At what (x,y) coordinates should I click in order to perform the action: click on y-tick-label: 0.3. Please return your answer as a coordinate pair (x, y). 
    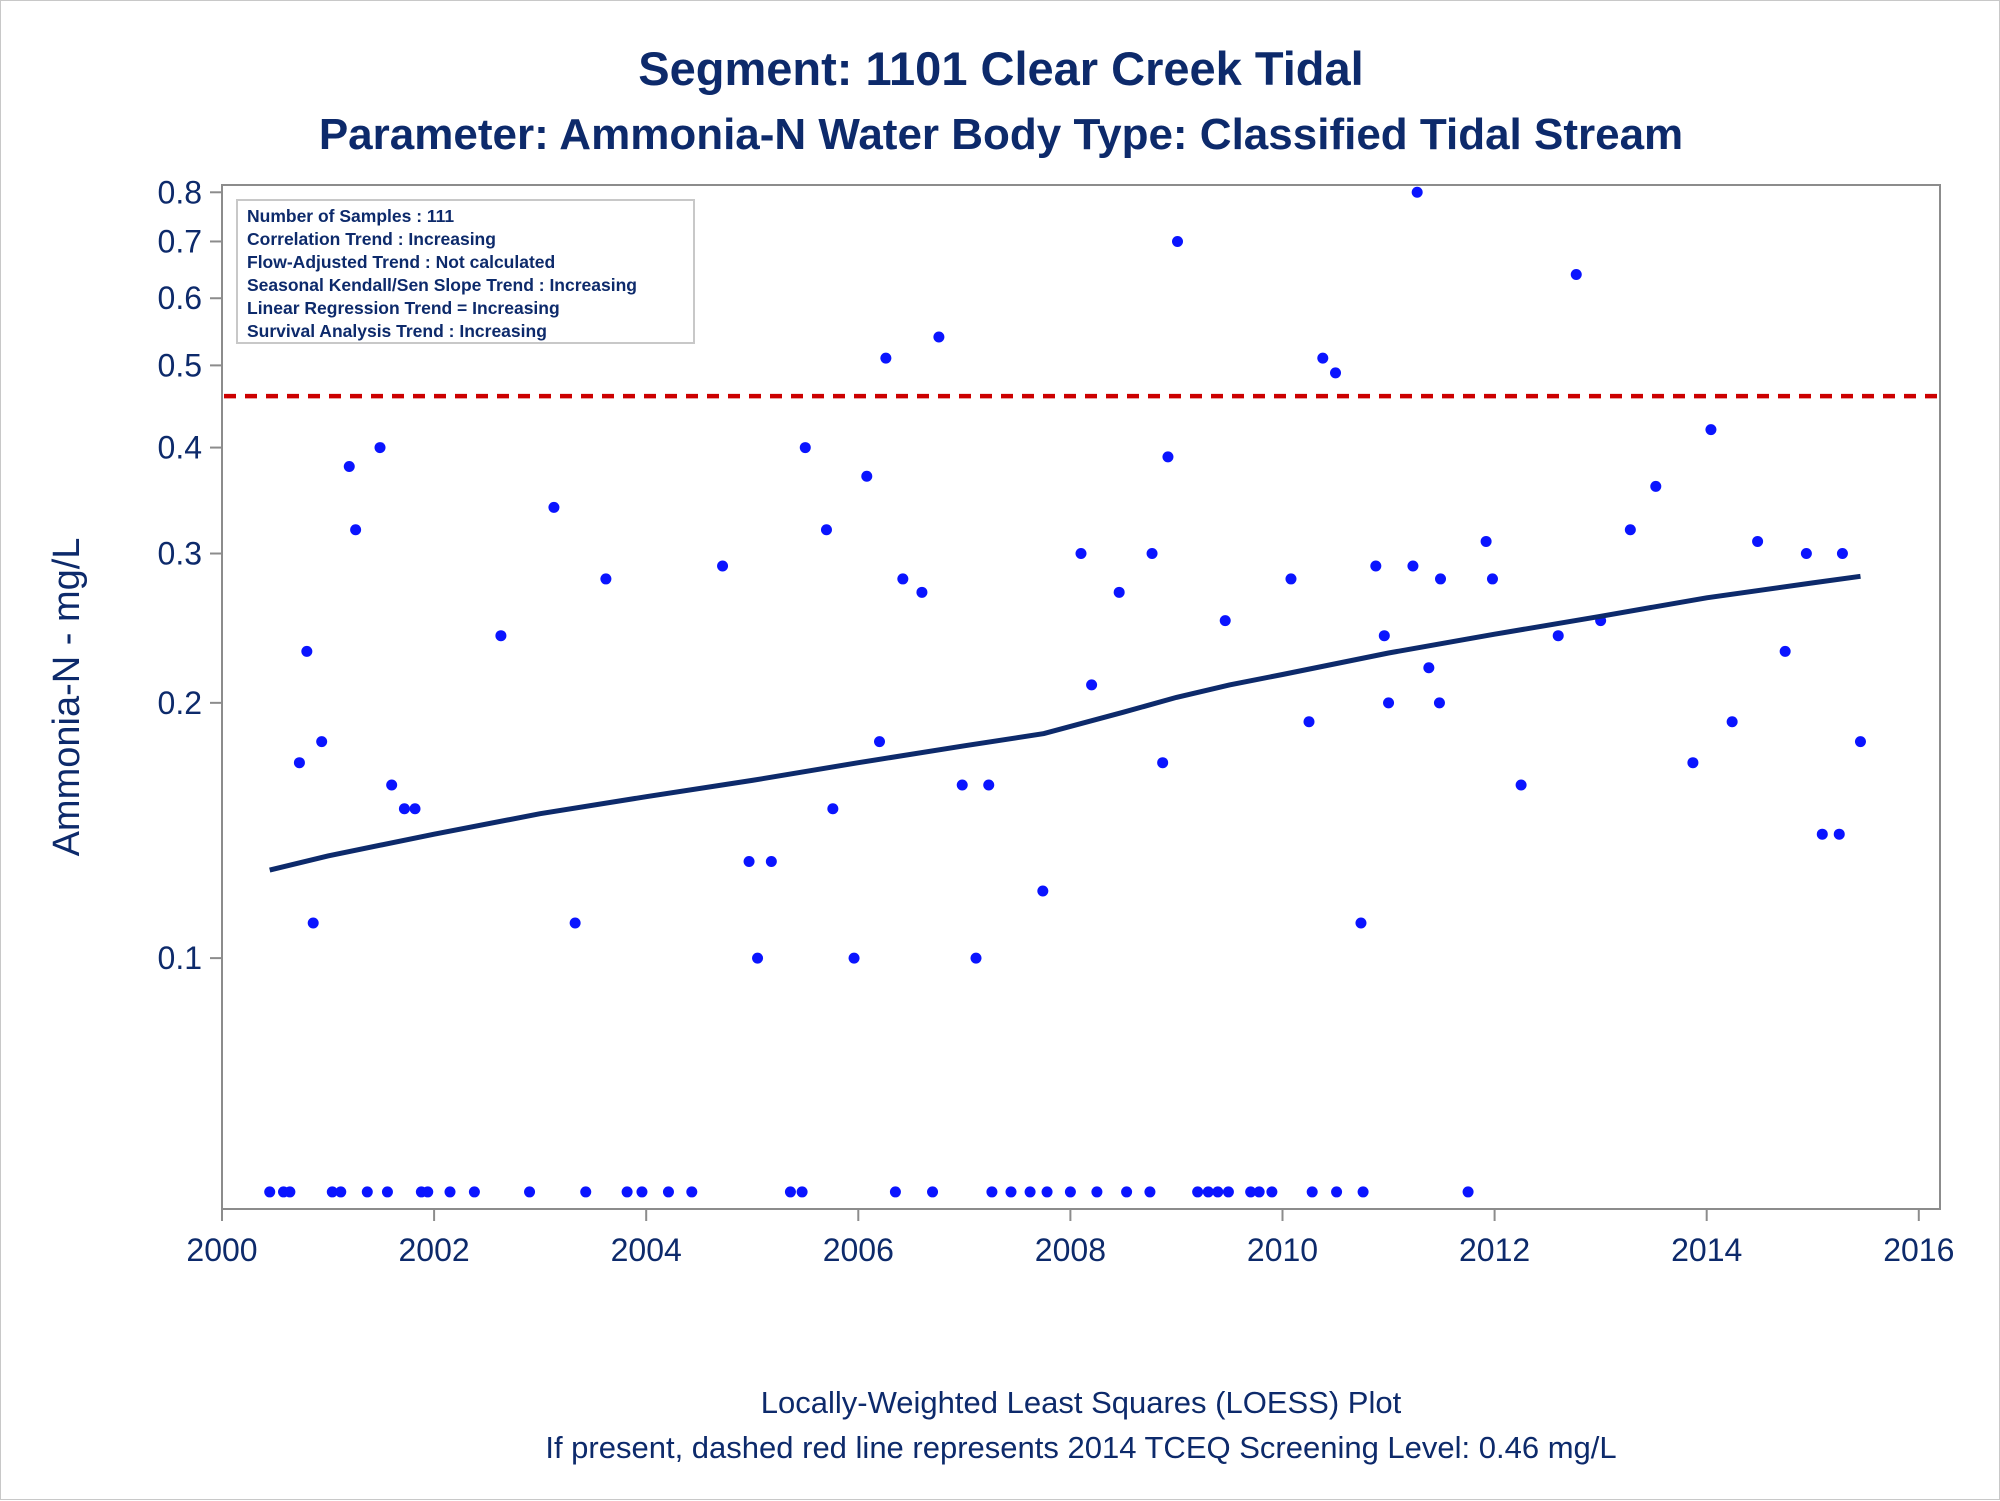
    Looking at the image, I should click on (180, 554).